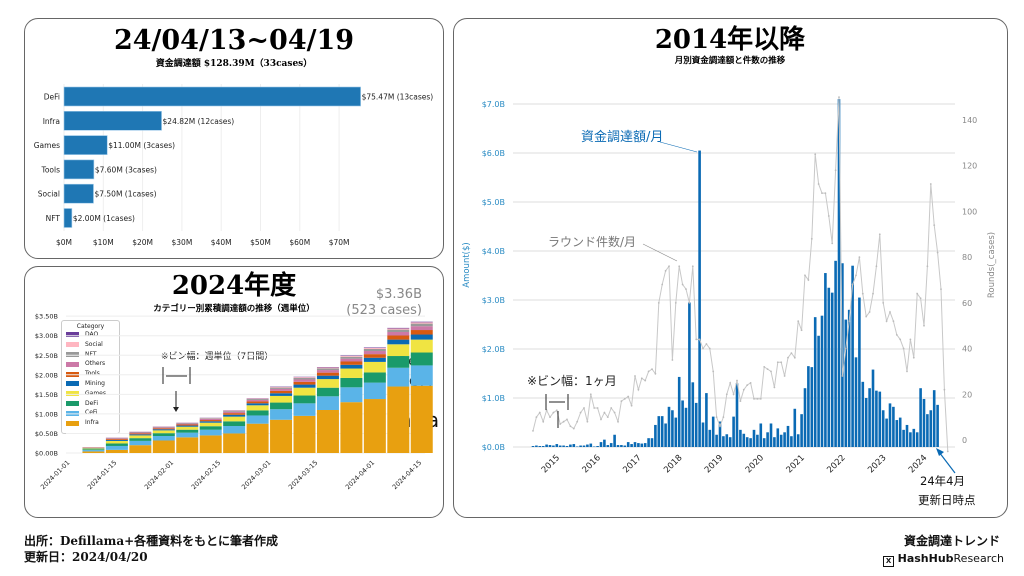 The width and height of the screenshot is (1024, 576). Describe the element at coordinates (572, 381) in the screenshot. I see `history-bin-note: ※ビン幅：1ヶ月` at that location.